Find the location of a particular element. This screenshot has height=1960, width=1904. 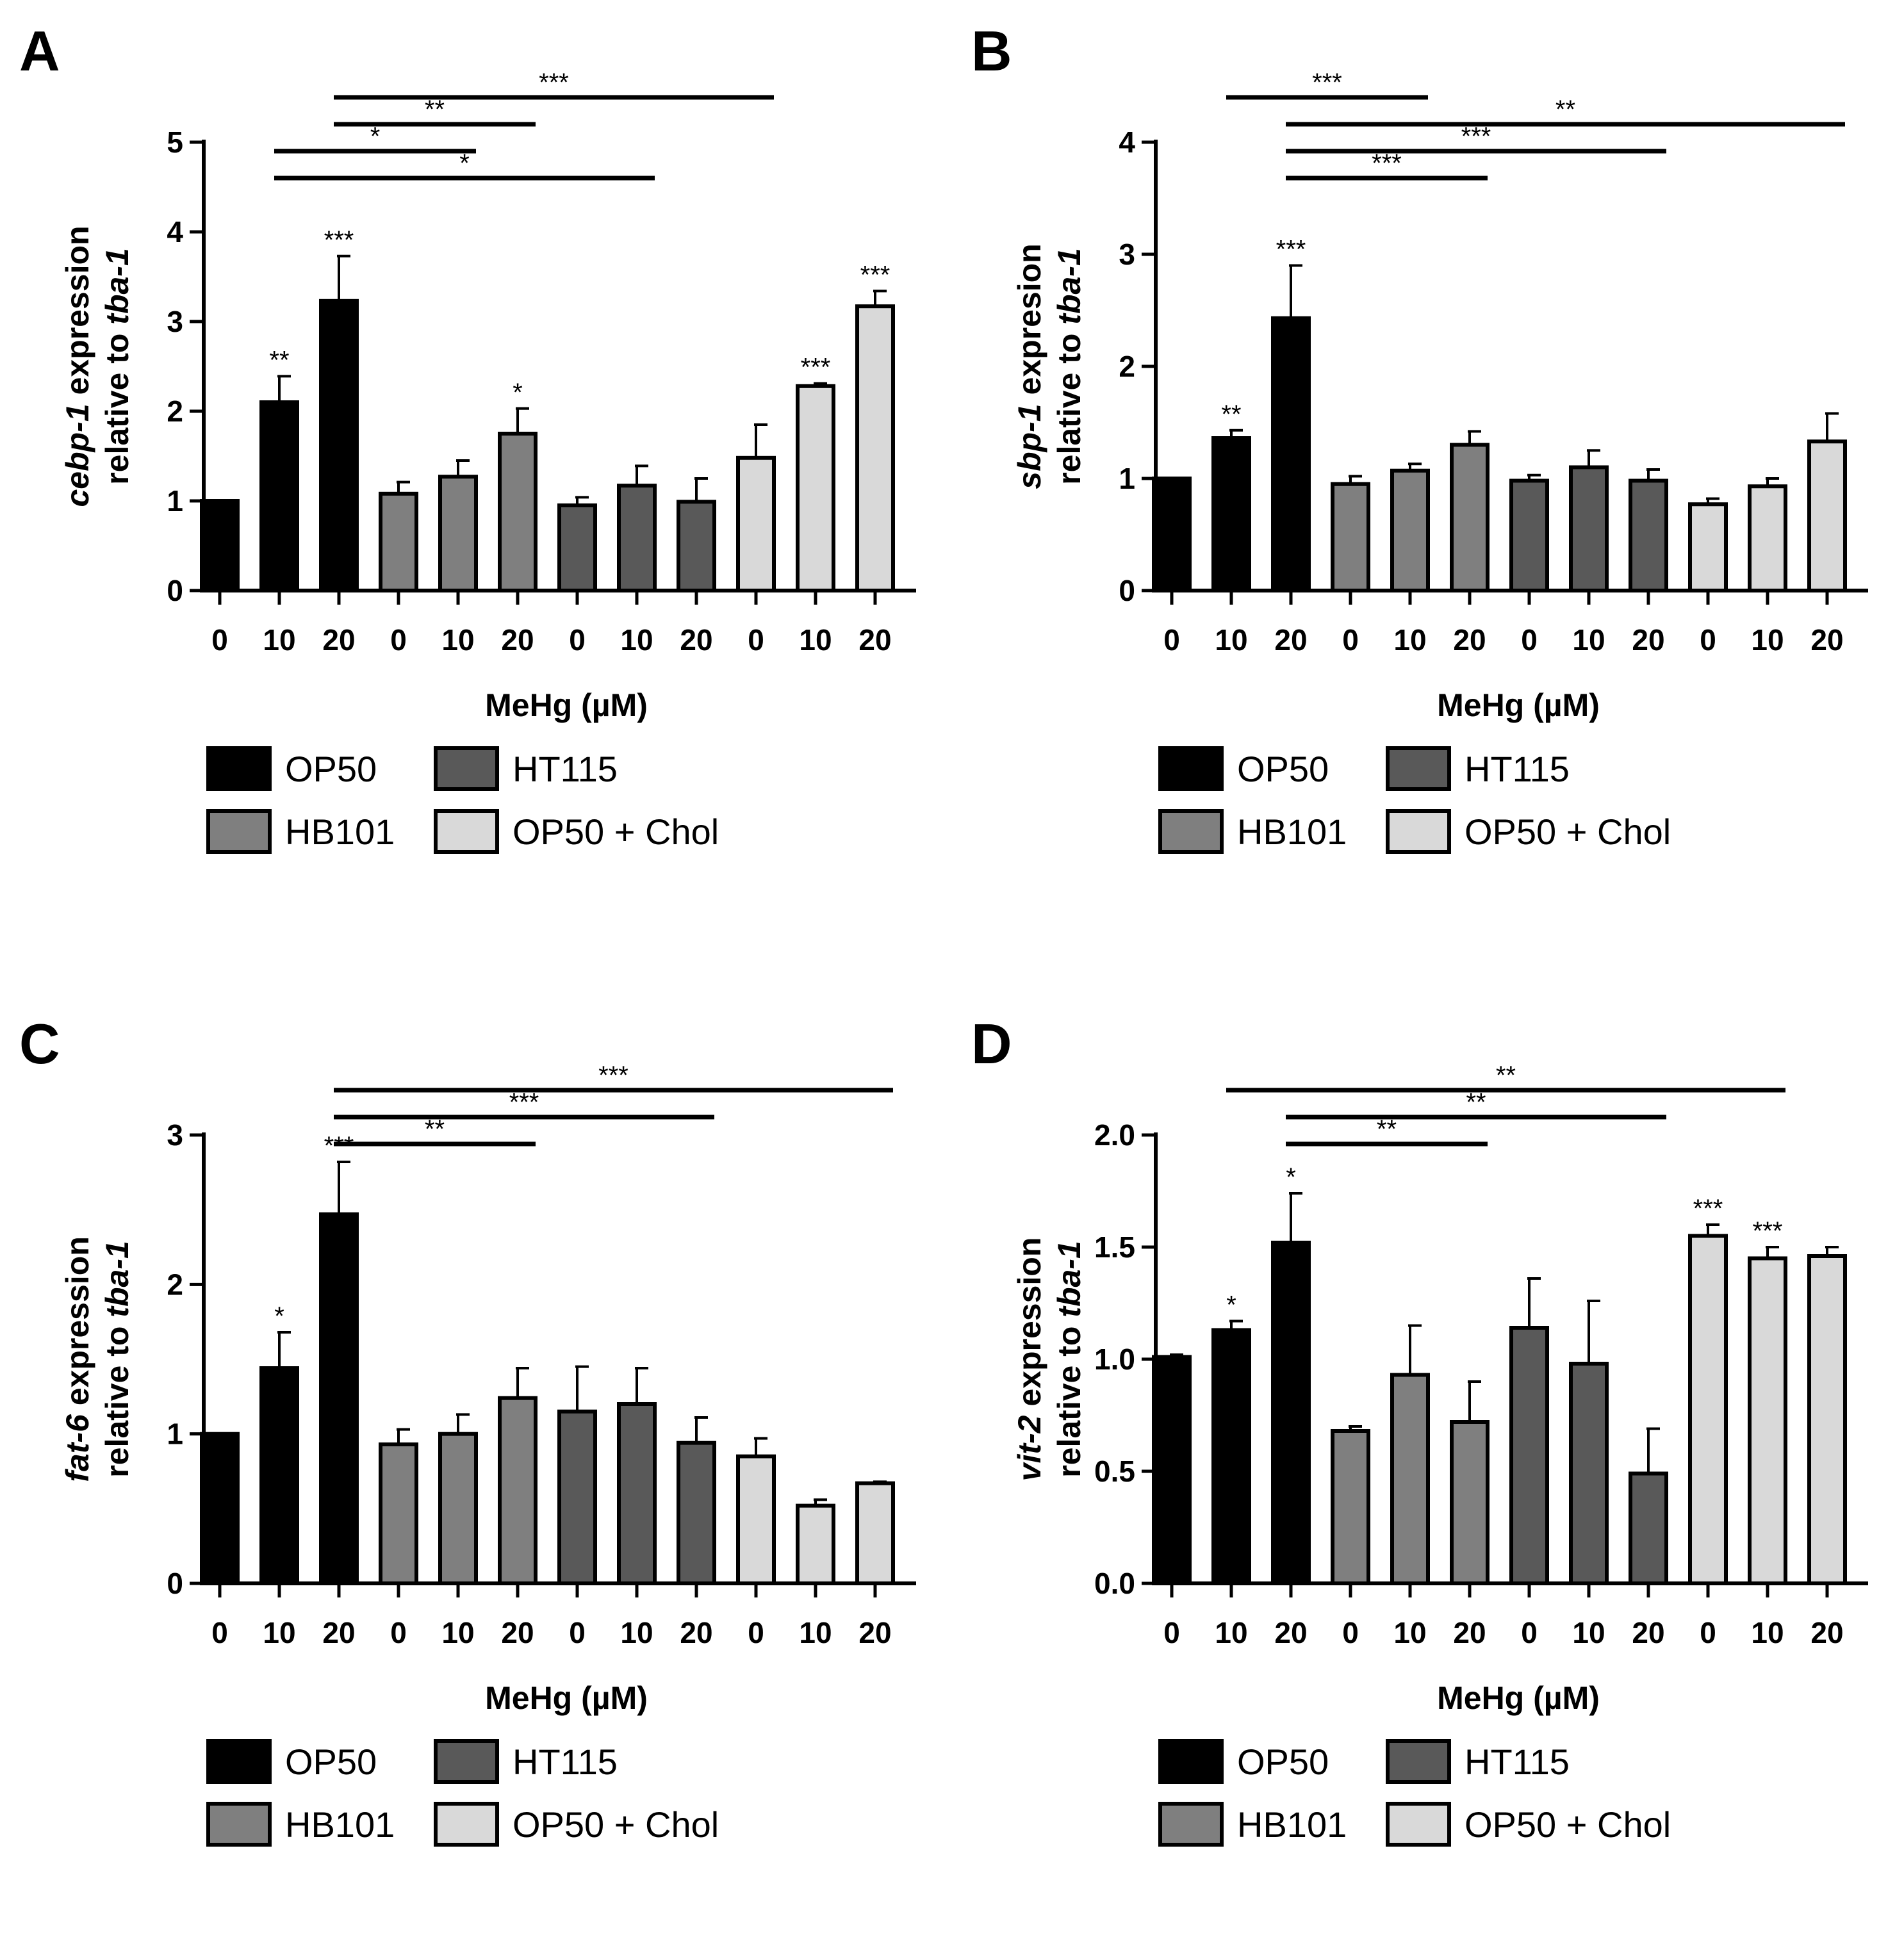

significance-label: * is located at coordinates (518, 393).